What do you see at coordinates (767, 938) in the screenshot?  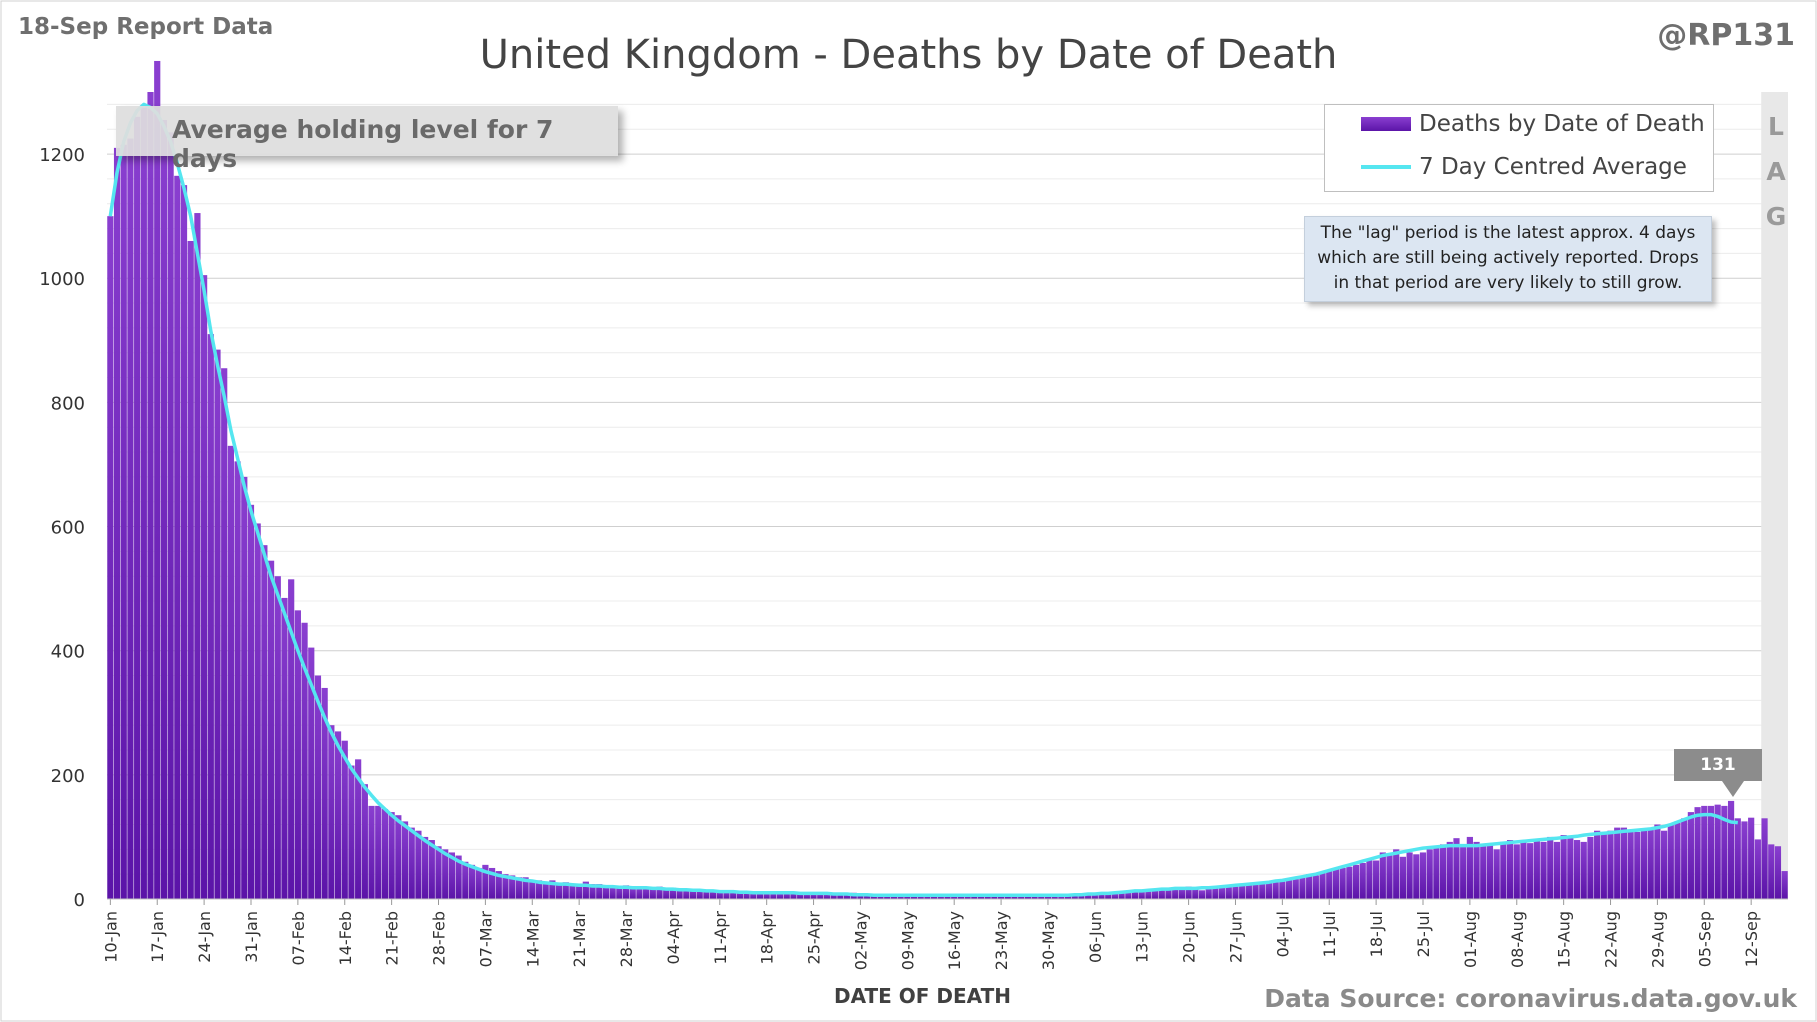 I see `x-tick-label: 18-Apr` at bounding box center [767, 938].